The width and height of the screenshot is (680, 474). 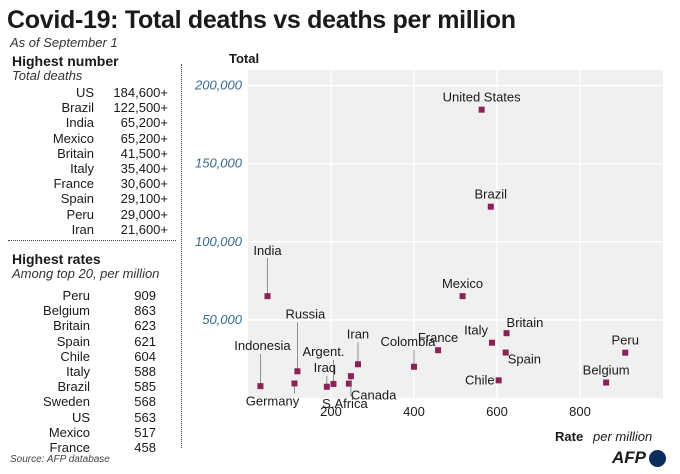 What do you see at coordinates (66, 311) in the screenshot?
I see `death-rate-country: Belgium` at bounding box center [66, 311].